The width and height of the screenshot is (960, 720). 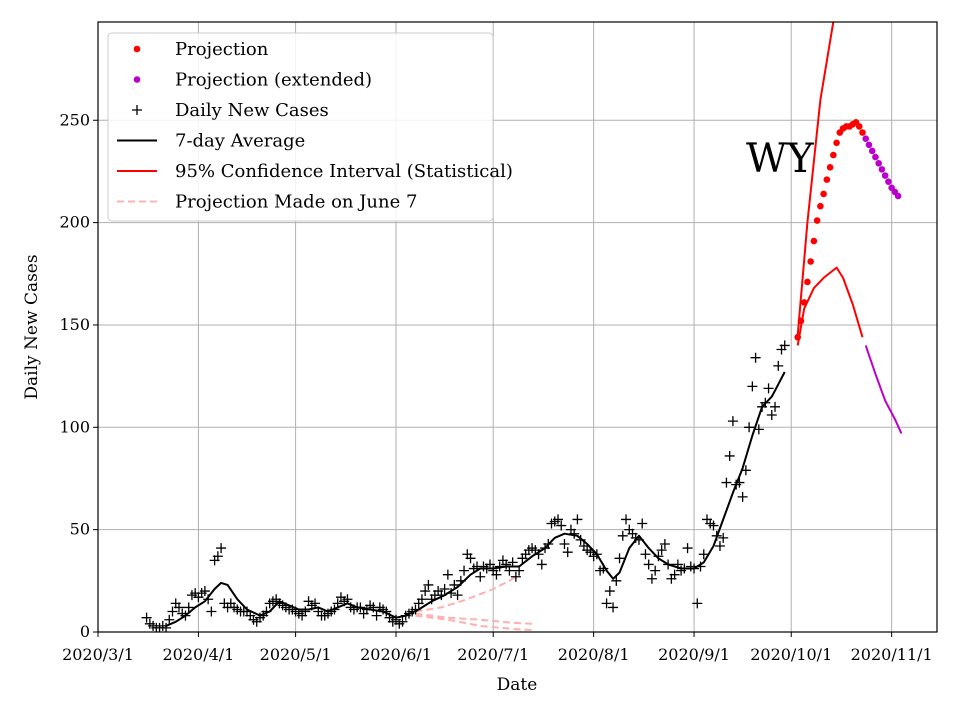 I want to click on x-tick-label: 2020/7/1, so click(x=493, y=654).